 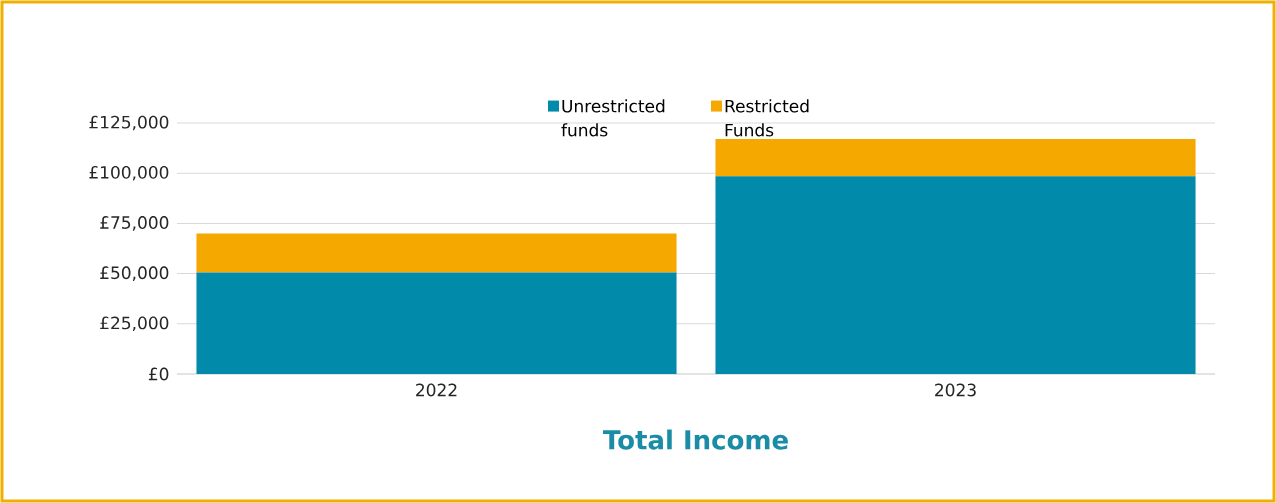 What do you see at coordinates (436, 390) in the screenshot?
I see `x-tick-label: 2022` at bounding box center [436, 390].